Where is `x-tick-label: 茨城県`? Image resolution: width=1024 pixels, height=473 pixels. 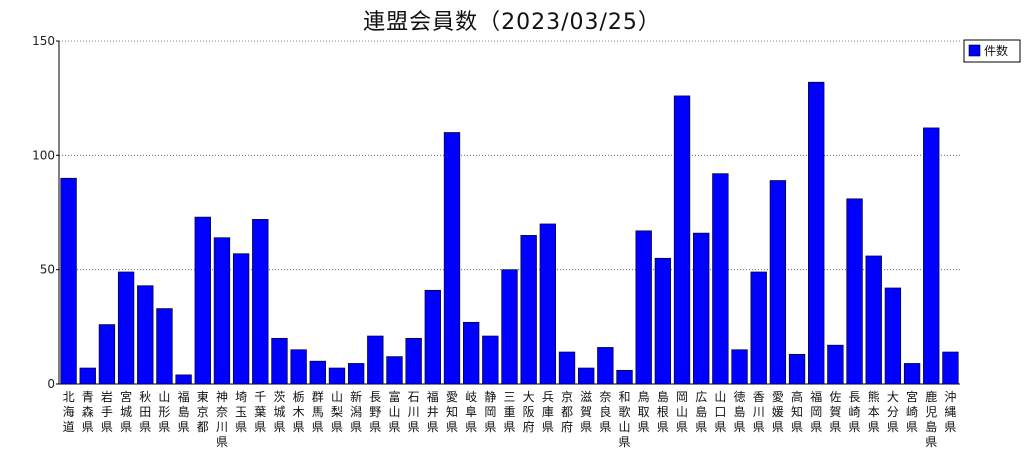 x-tick-label: 茨城県 is located at coordinates (279, 412).